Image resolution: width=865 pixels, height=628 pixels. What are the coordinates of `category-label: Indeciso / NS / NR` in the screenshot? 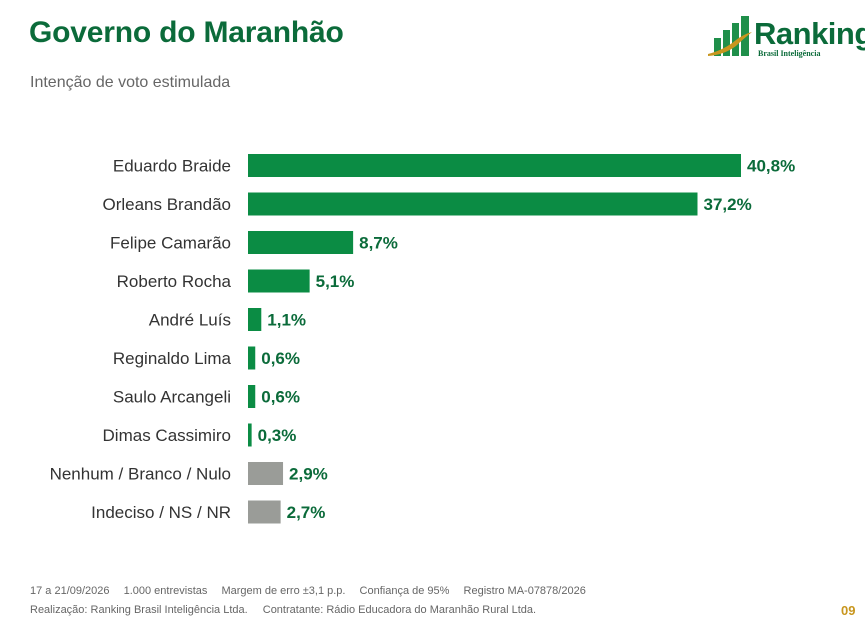 It's located at (161, 512).